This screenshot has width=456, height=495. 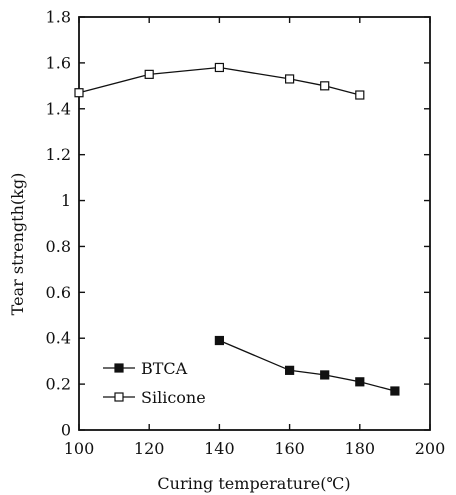 I want to click on series-line-silicone, so click(x=219, y=81).